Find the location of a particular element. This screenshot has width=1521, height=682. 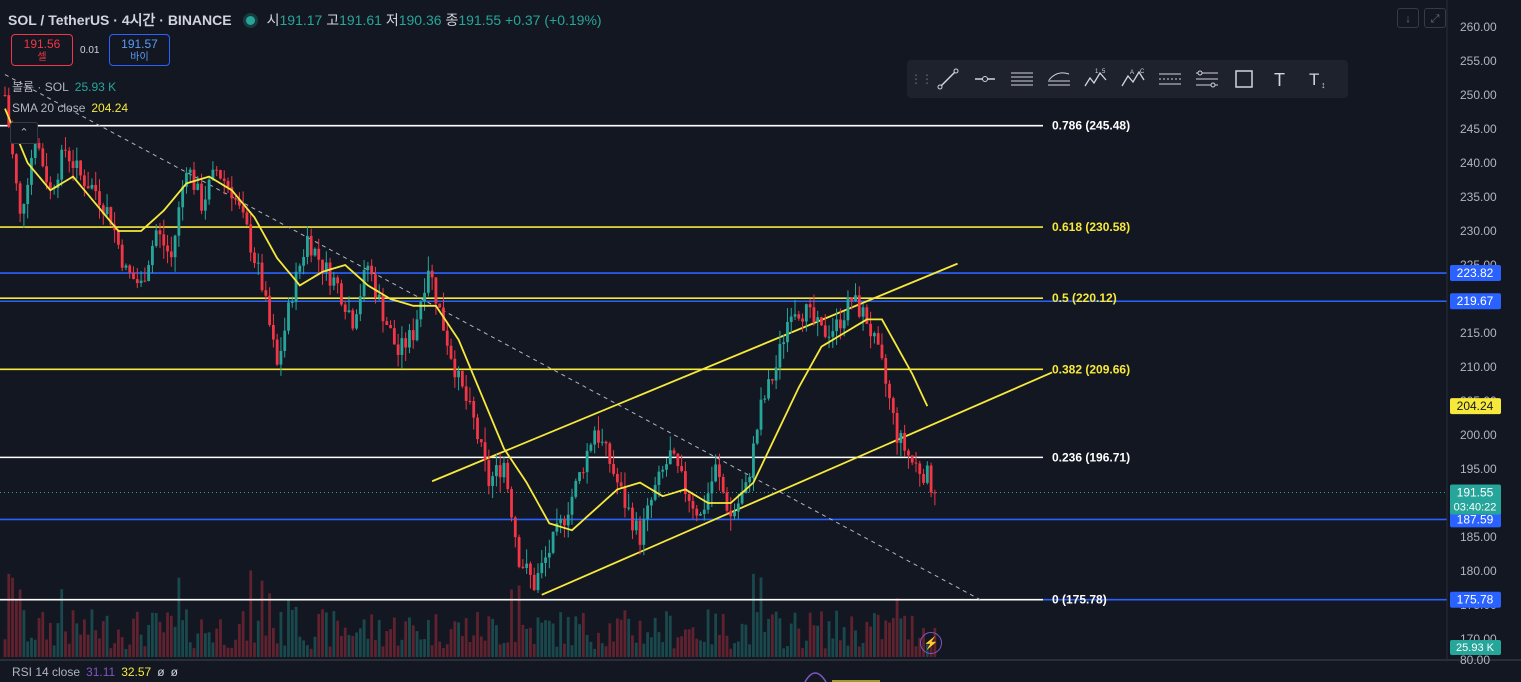

text-note-icon: T ↕ is located at coordinates (1317, 79).